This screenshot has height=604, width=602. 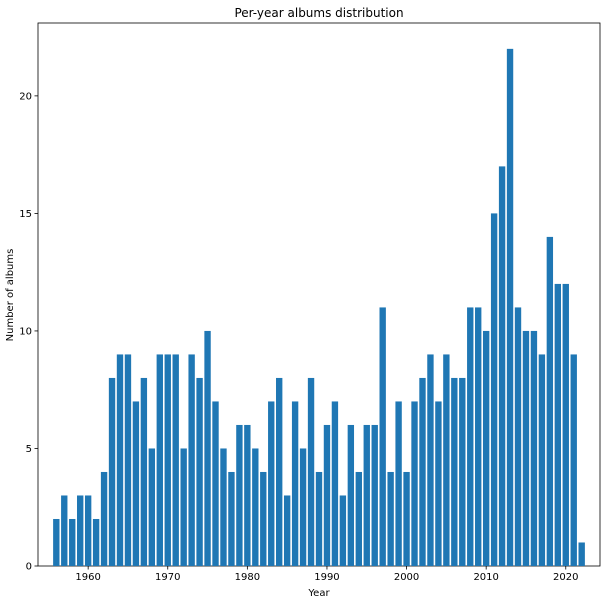 What do you see at coordinates (231, 518) in the screenshot?
I see `bar-1978` at bounding box center [231, 518].